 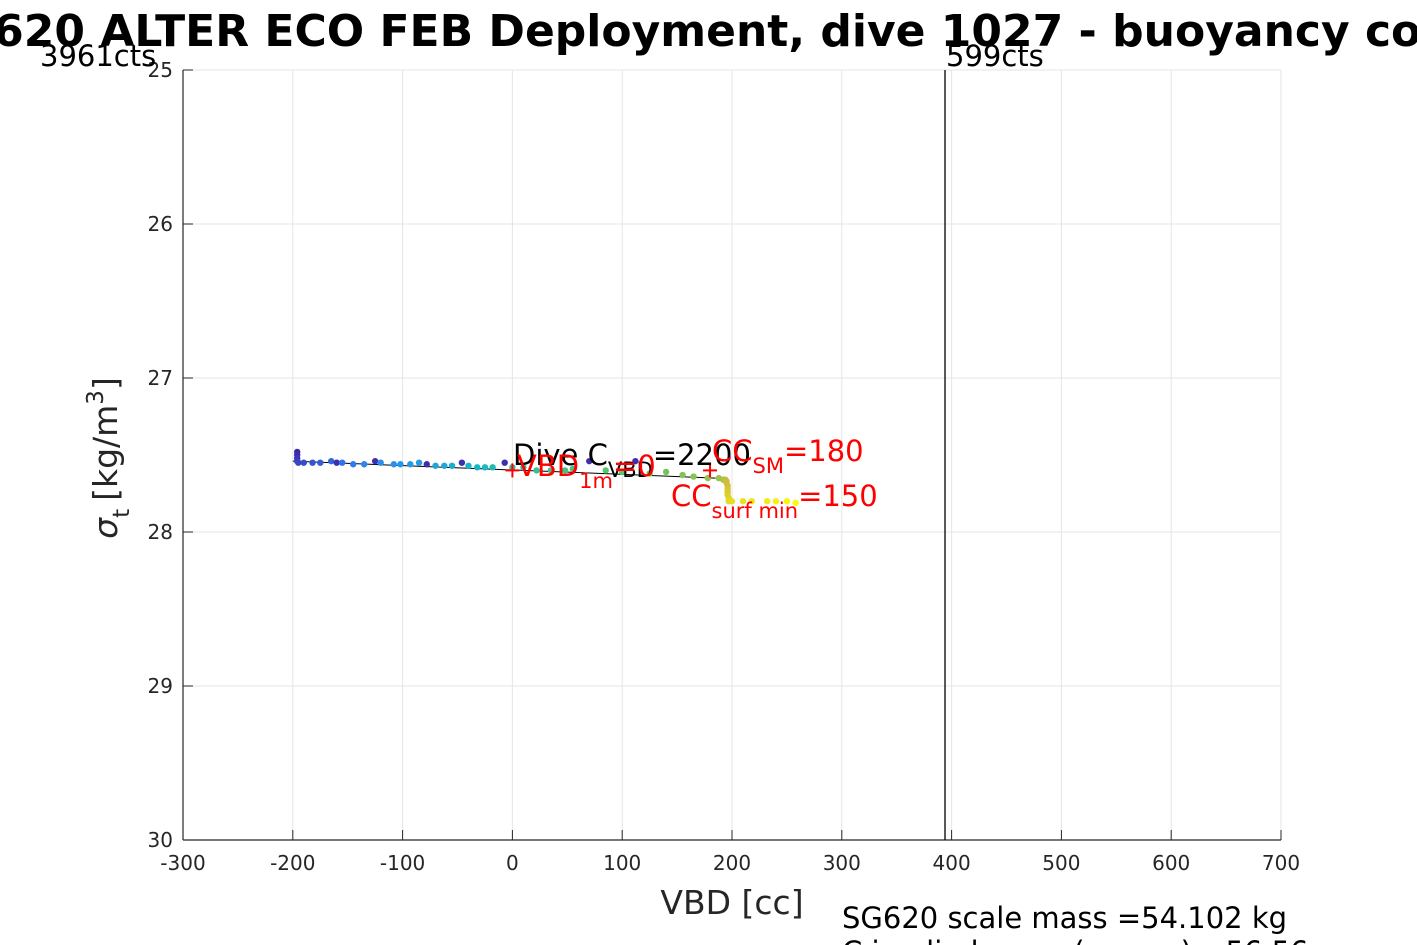 What do you see at coordinates (691, 496) in the screenshot?
I see `cc-surf-min-label: CC` at bounding box center [691, 496].